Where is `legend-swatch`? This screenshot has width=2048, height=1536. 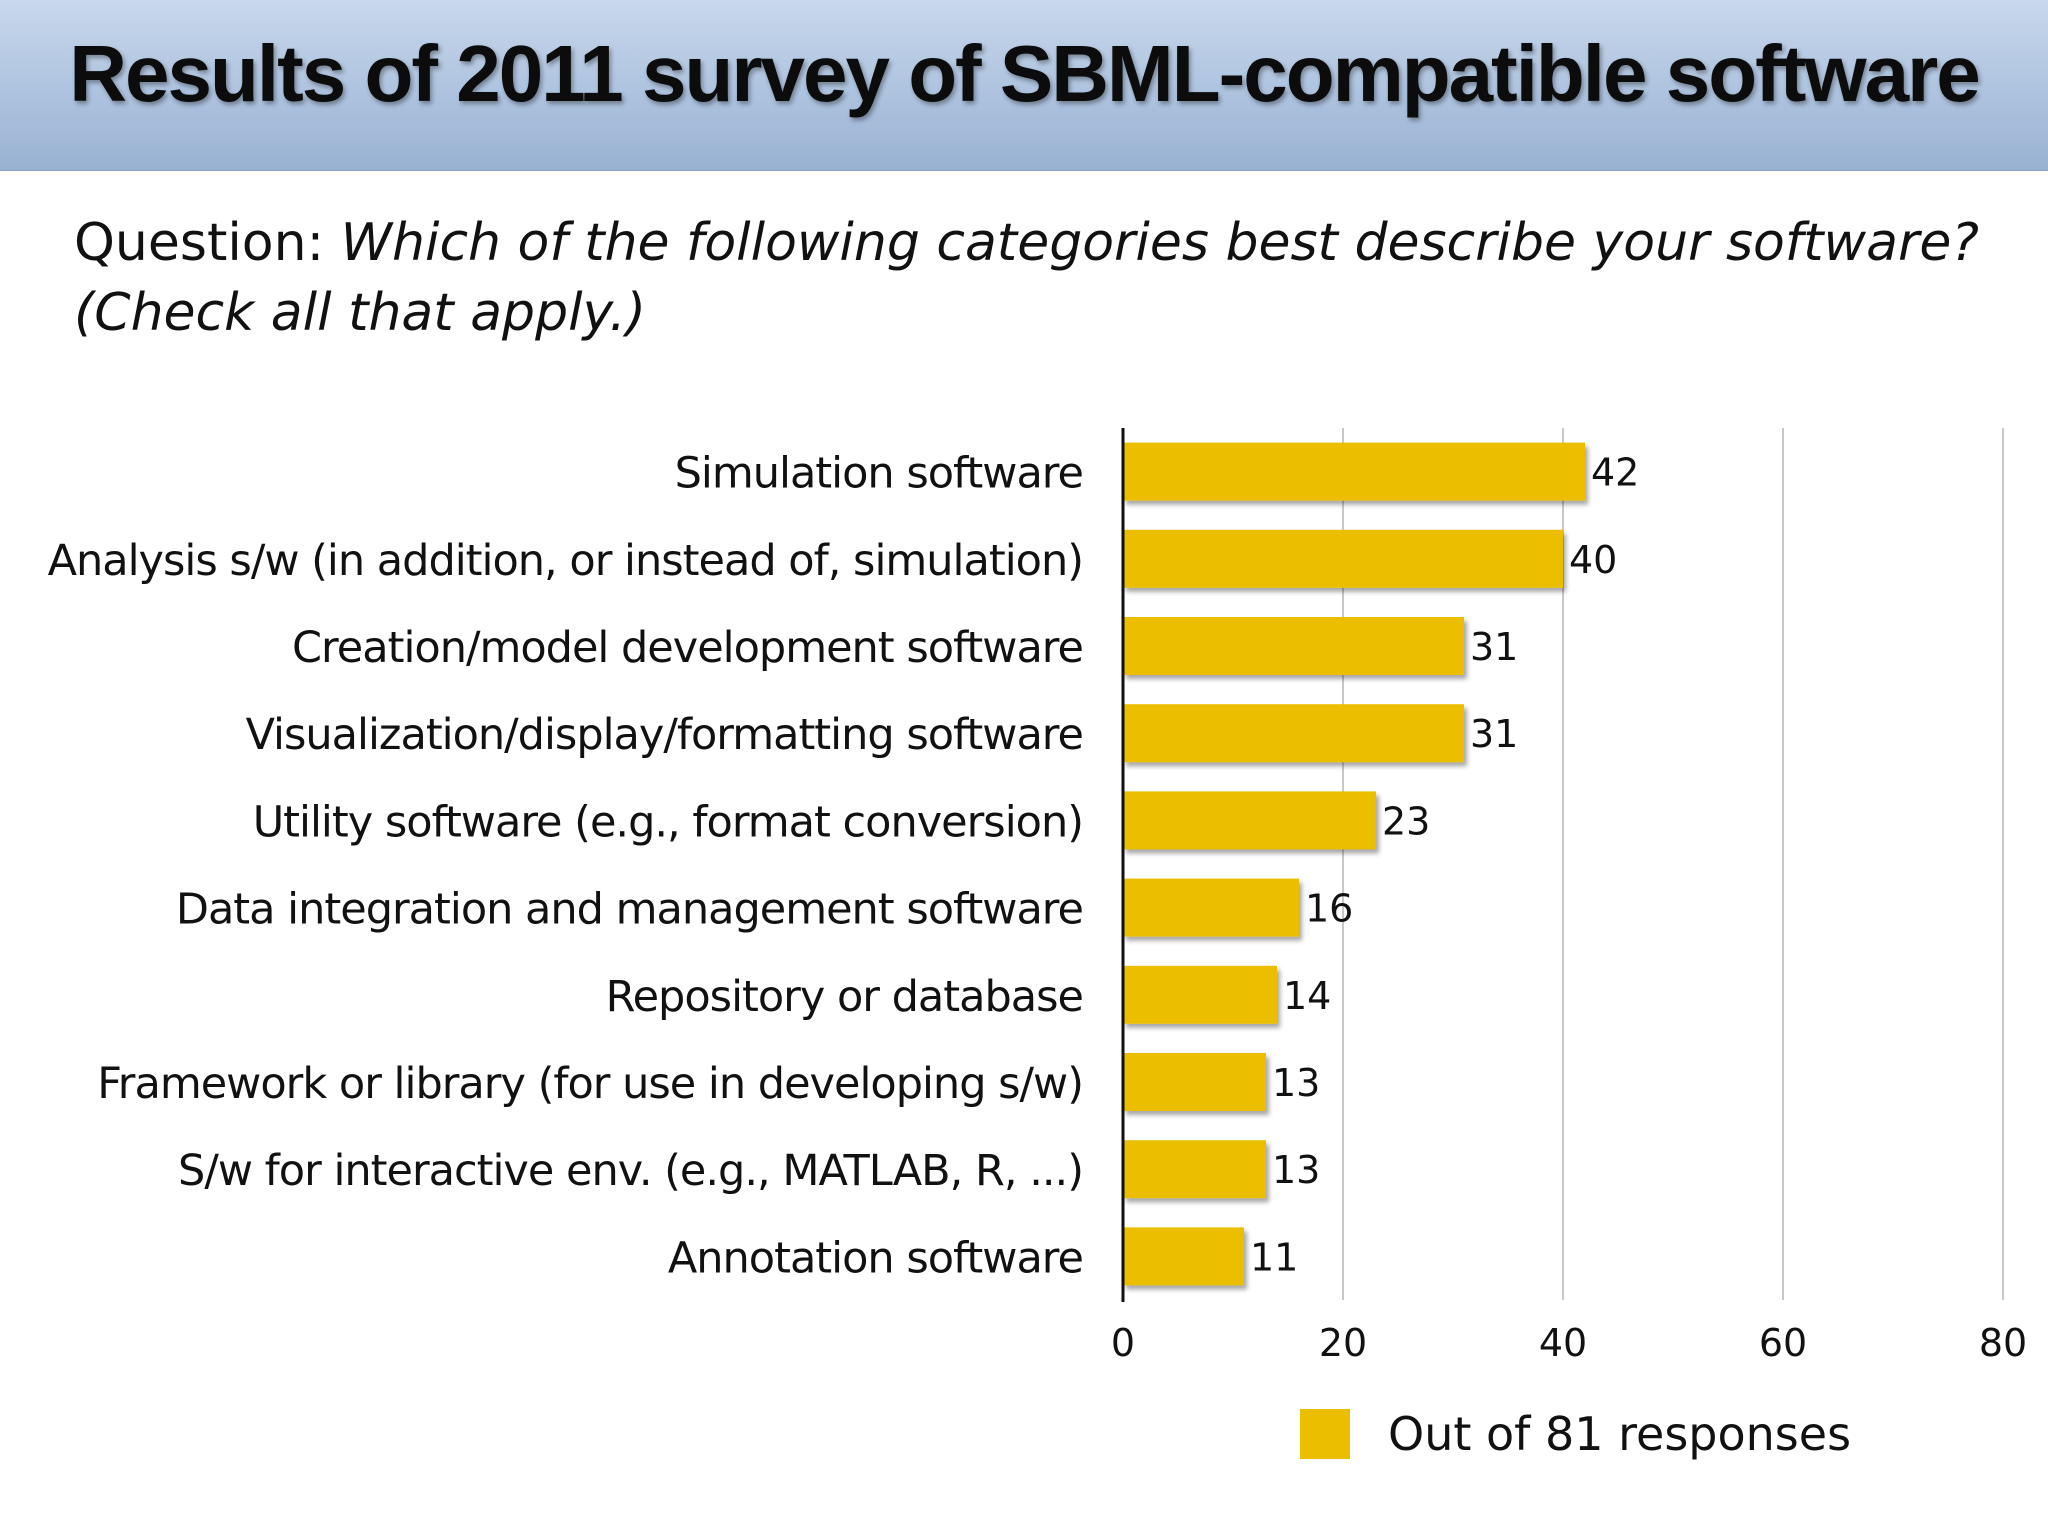 legend-swatch is located at coordinates (1325, 1434).